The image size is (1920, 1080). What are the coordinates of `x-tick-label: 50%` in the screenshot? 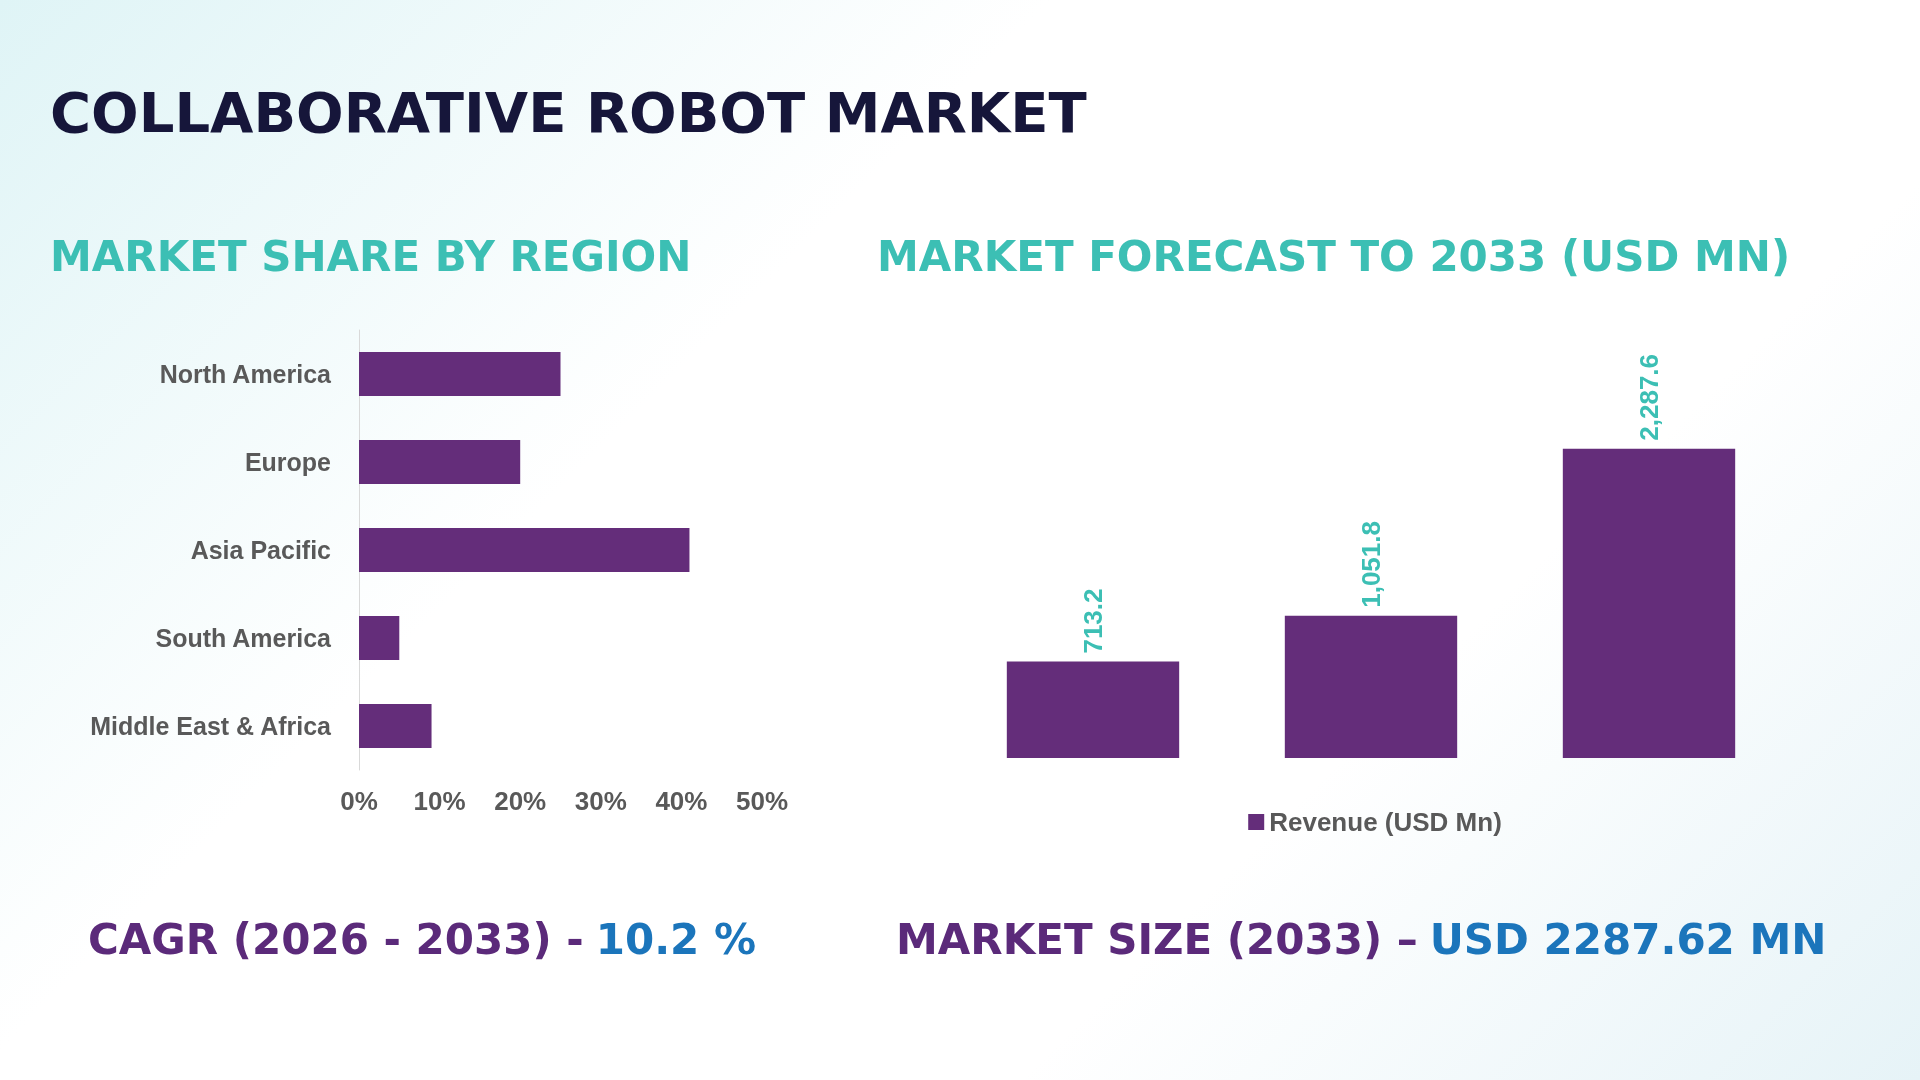 It's located at (762, 801).